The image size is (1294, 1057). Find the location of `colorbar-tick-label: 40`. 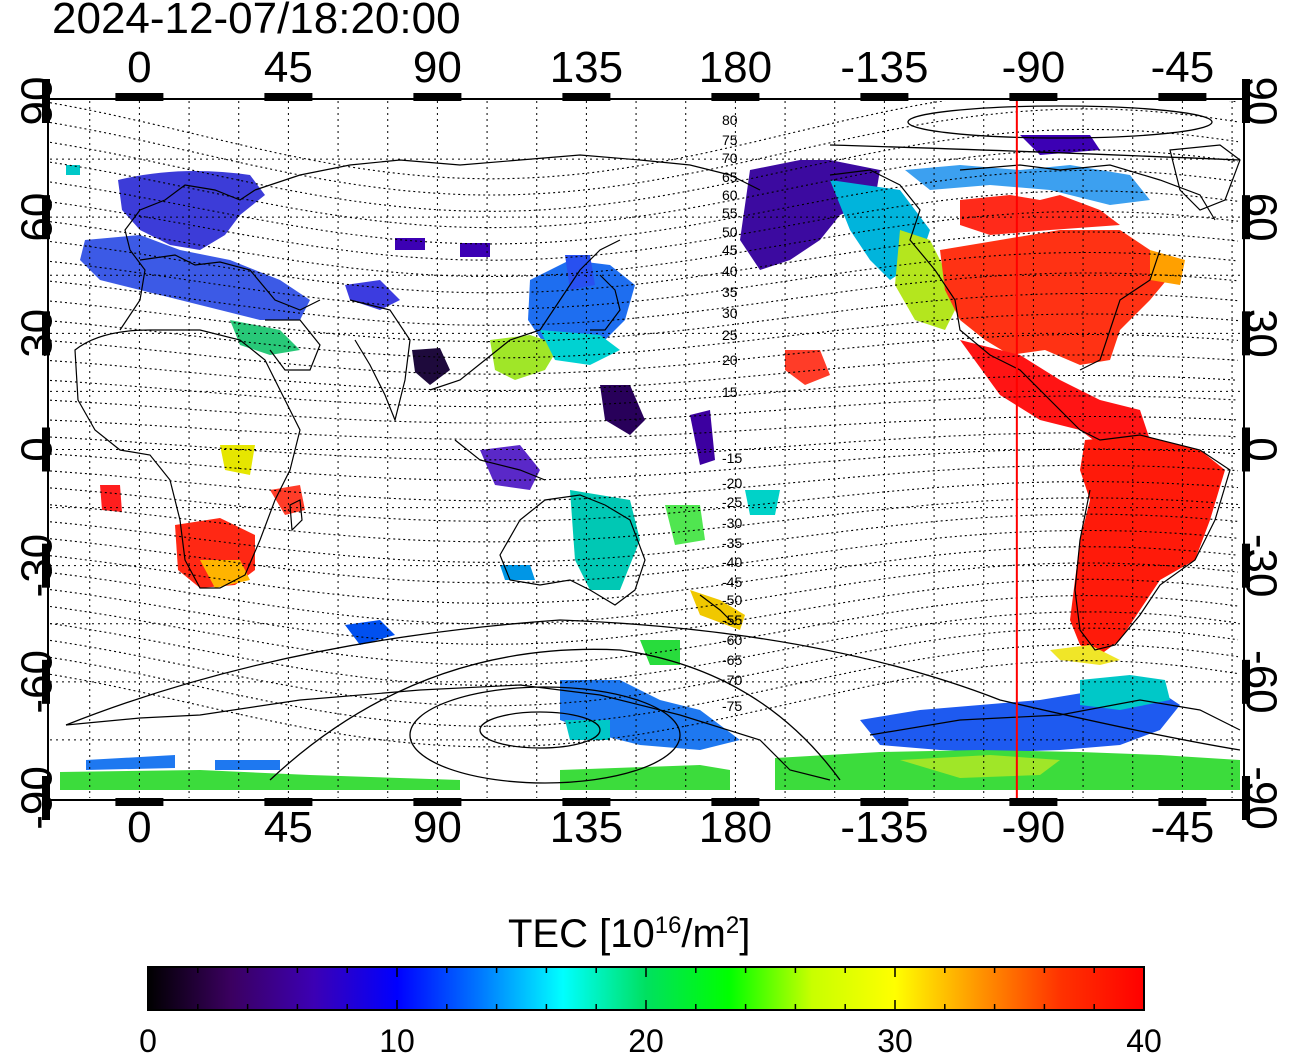

colorbar-tick-label: 40 is located at coordinates (1144, 1040).